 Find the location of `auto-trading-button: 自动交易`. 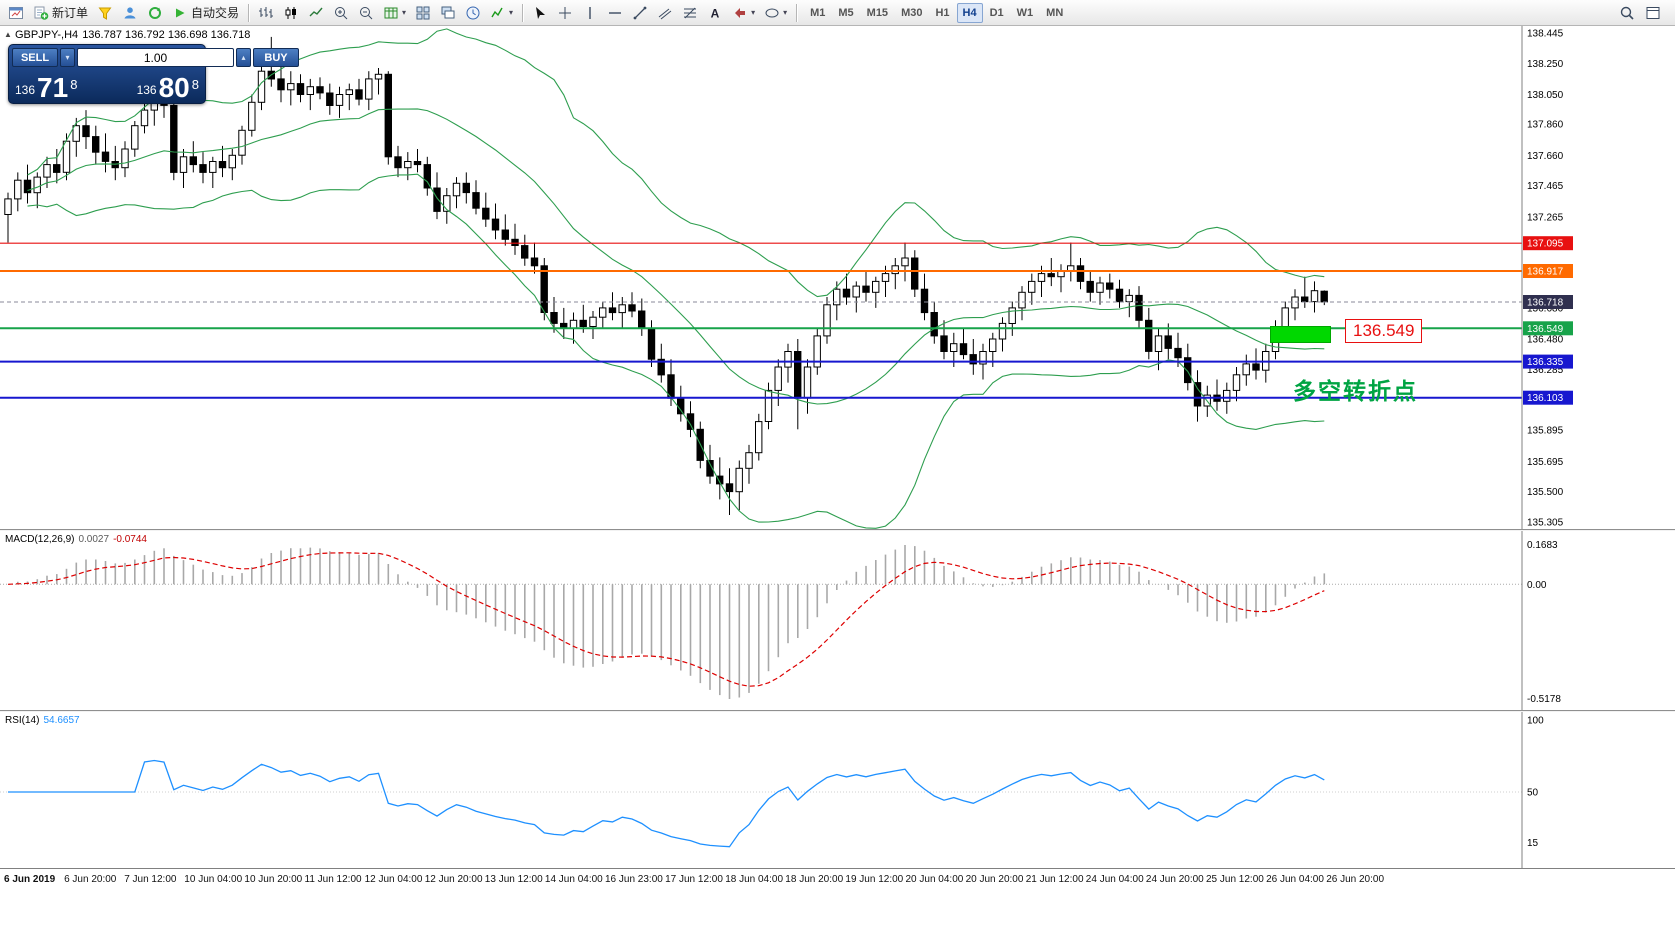

auto-trading-button: 自动交易 is located at coordinates (205, 13).